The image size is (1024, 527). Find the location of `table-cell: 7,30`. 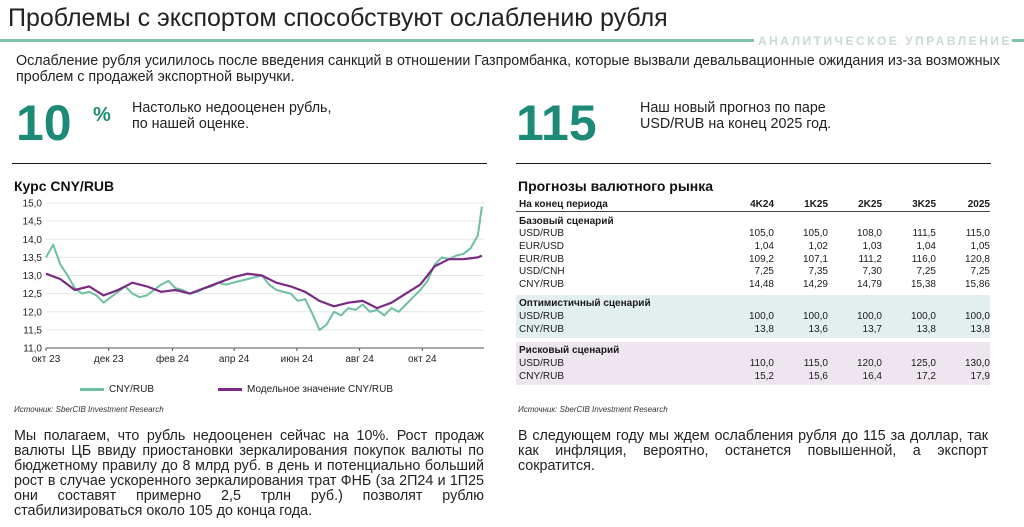

table-cell: 7,30 is located at coordinates (872, 272).